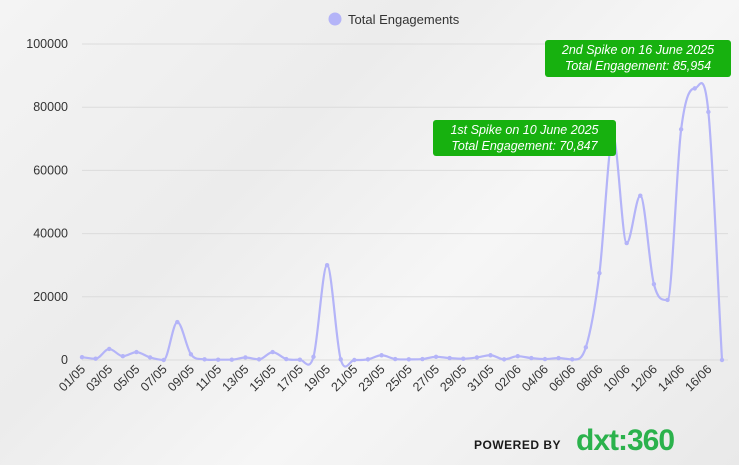 The image size is (739, 465). What do you see at coordinates (99, 378) in the screenshot?
I see `x-tick-label: 03/05` at bounding box center [99, 378].